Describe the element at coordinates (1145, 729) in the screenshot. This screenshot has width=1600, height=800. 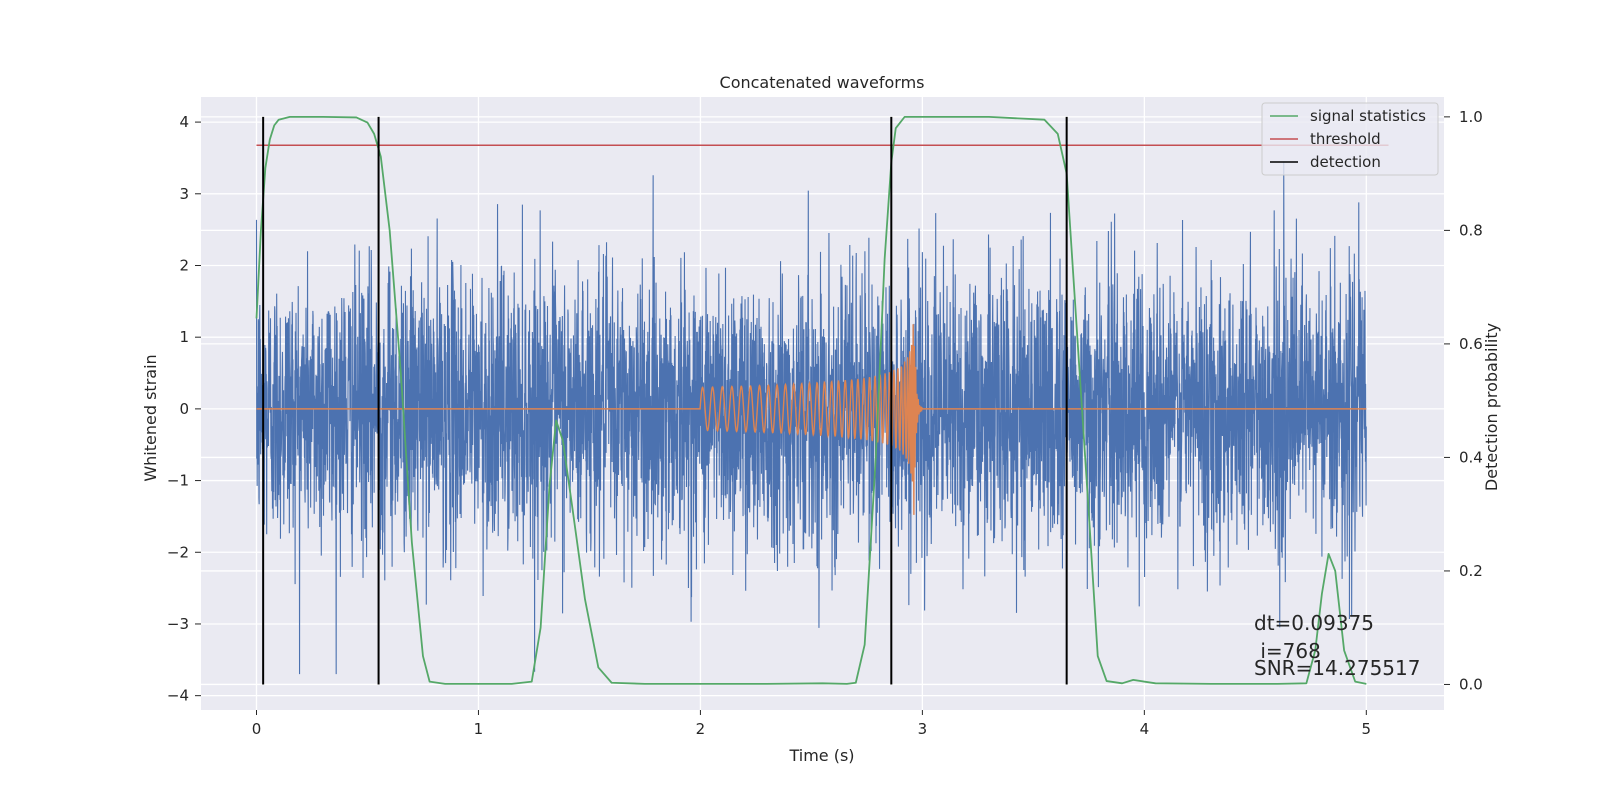
I see `x-tick-label: 4` at that location.